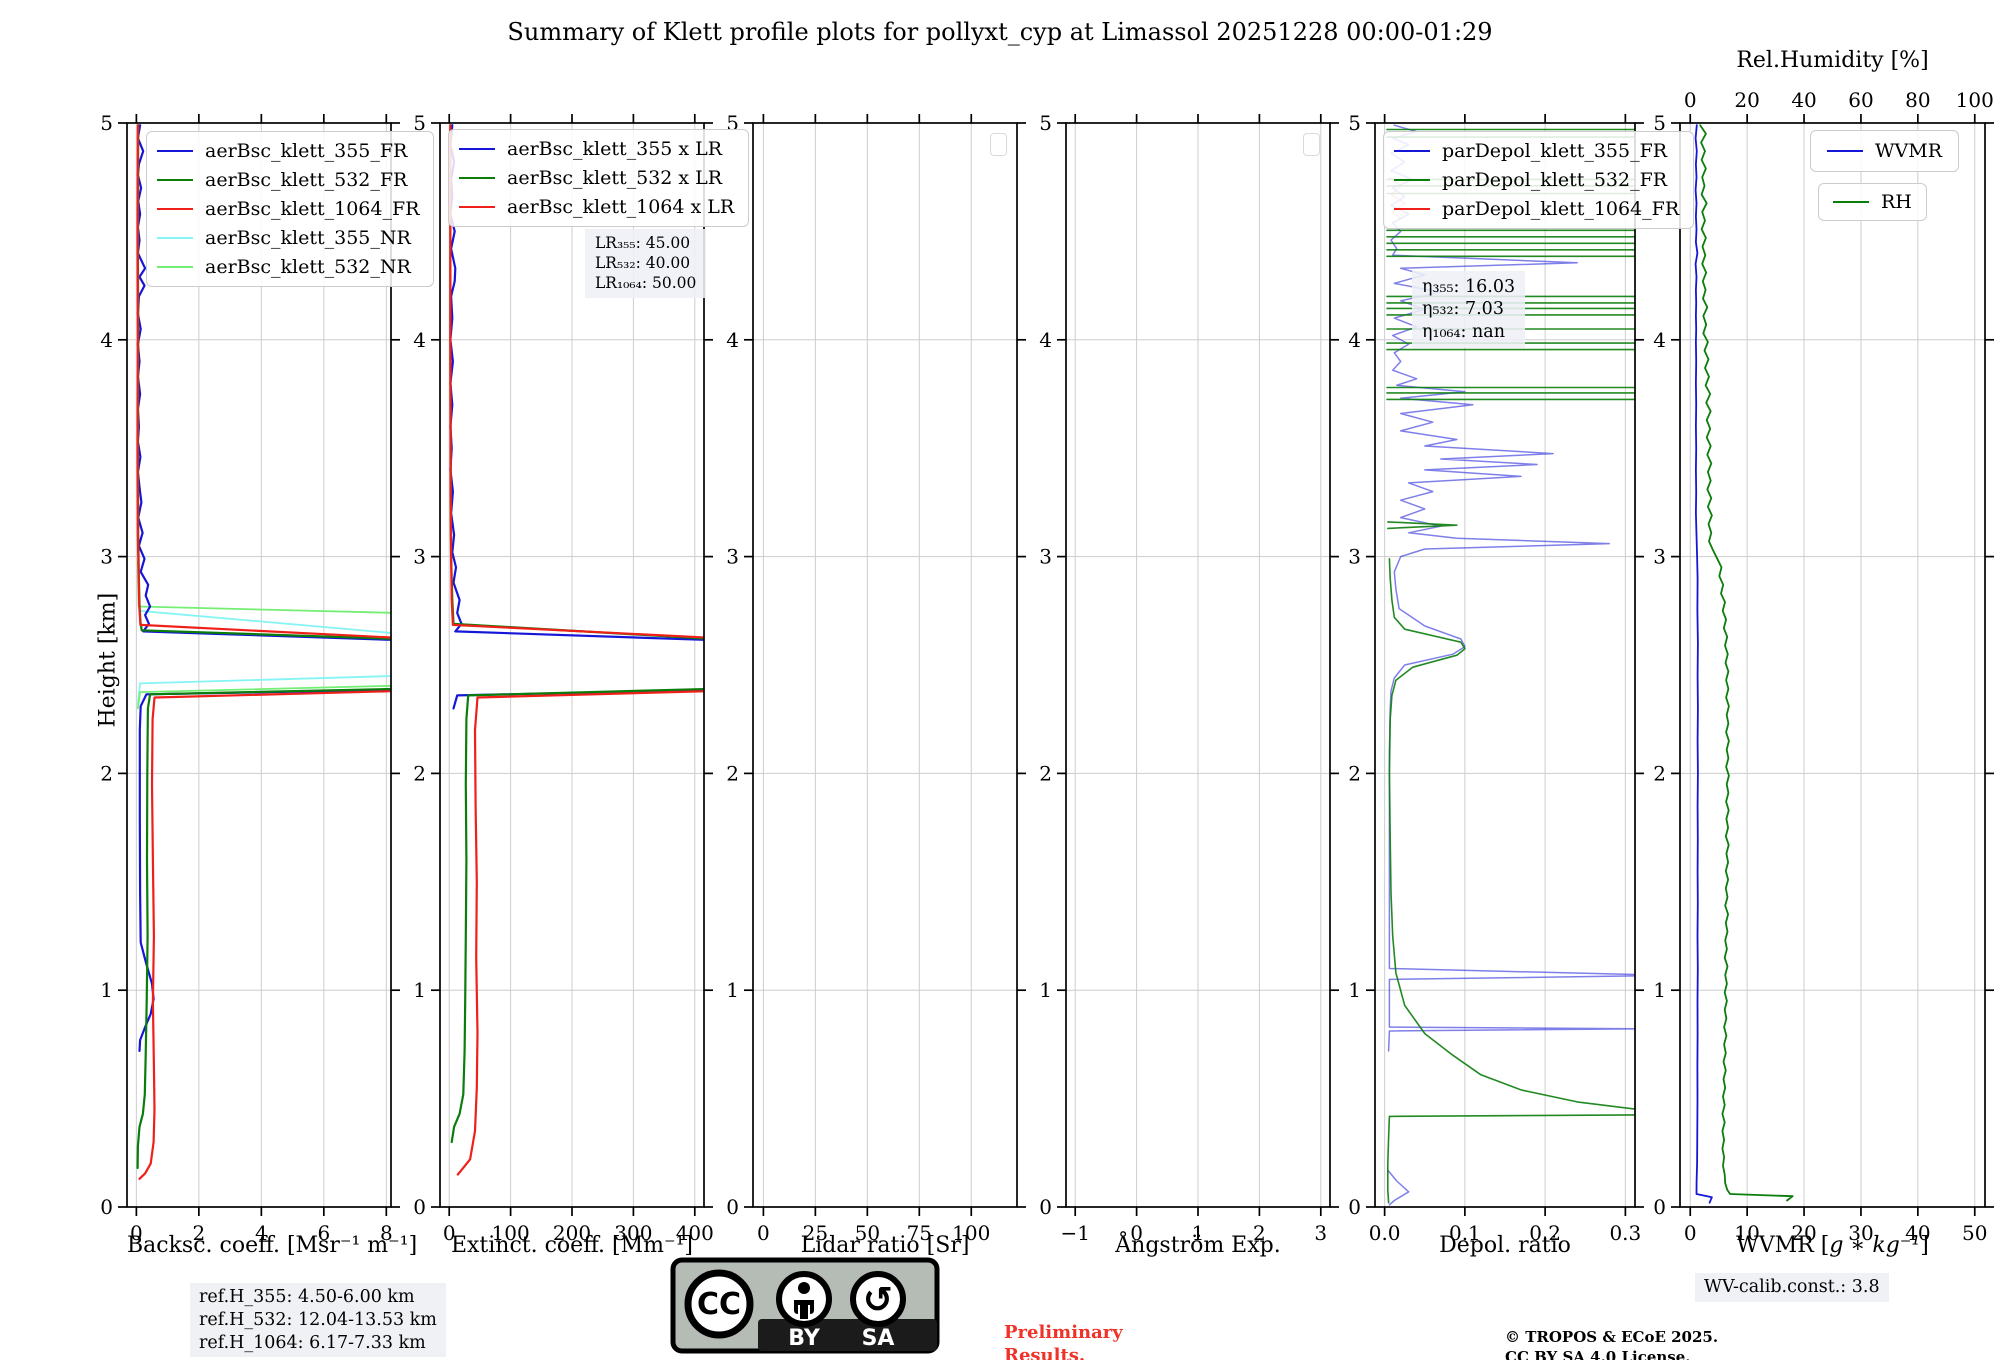 The image size is (2000, 1360). Describe the element at coordinates (1320, 1233) in the screenshot. I see `x-tick-label: 3` at that location.